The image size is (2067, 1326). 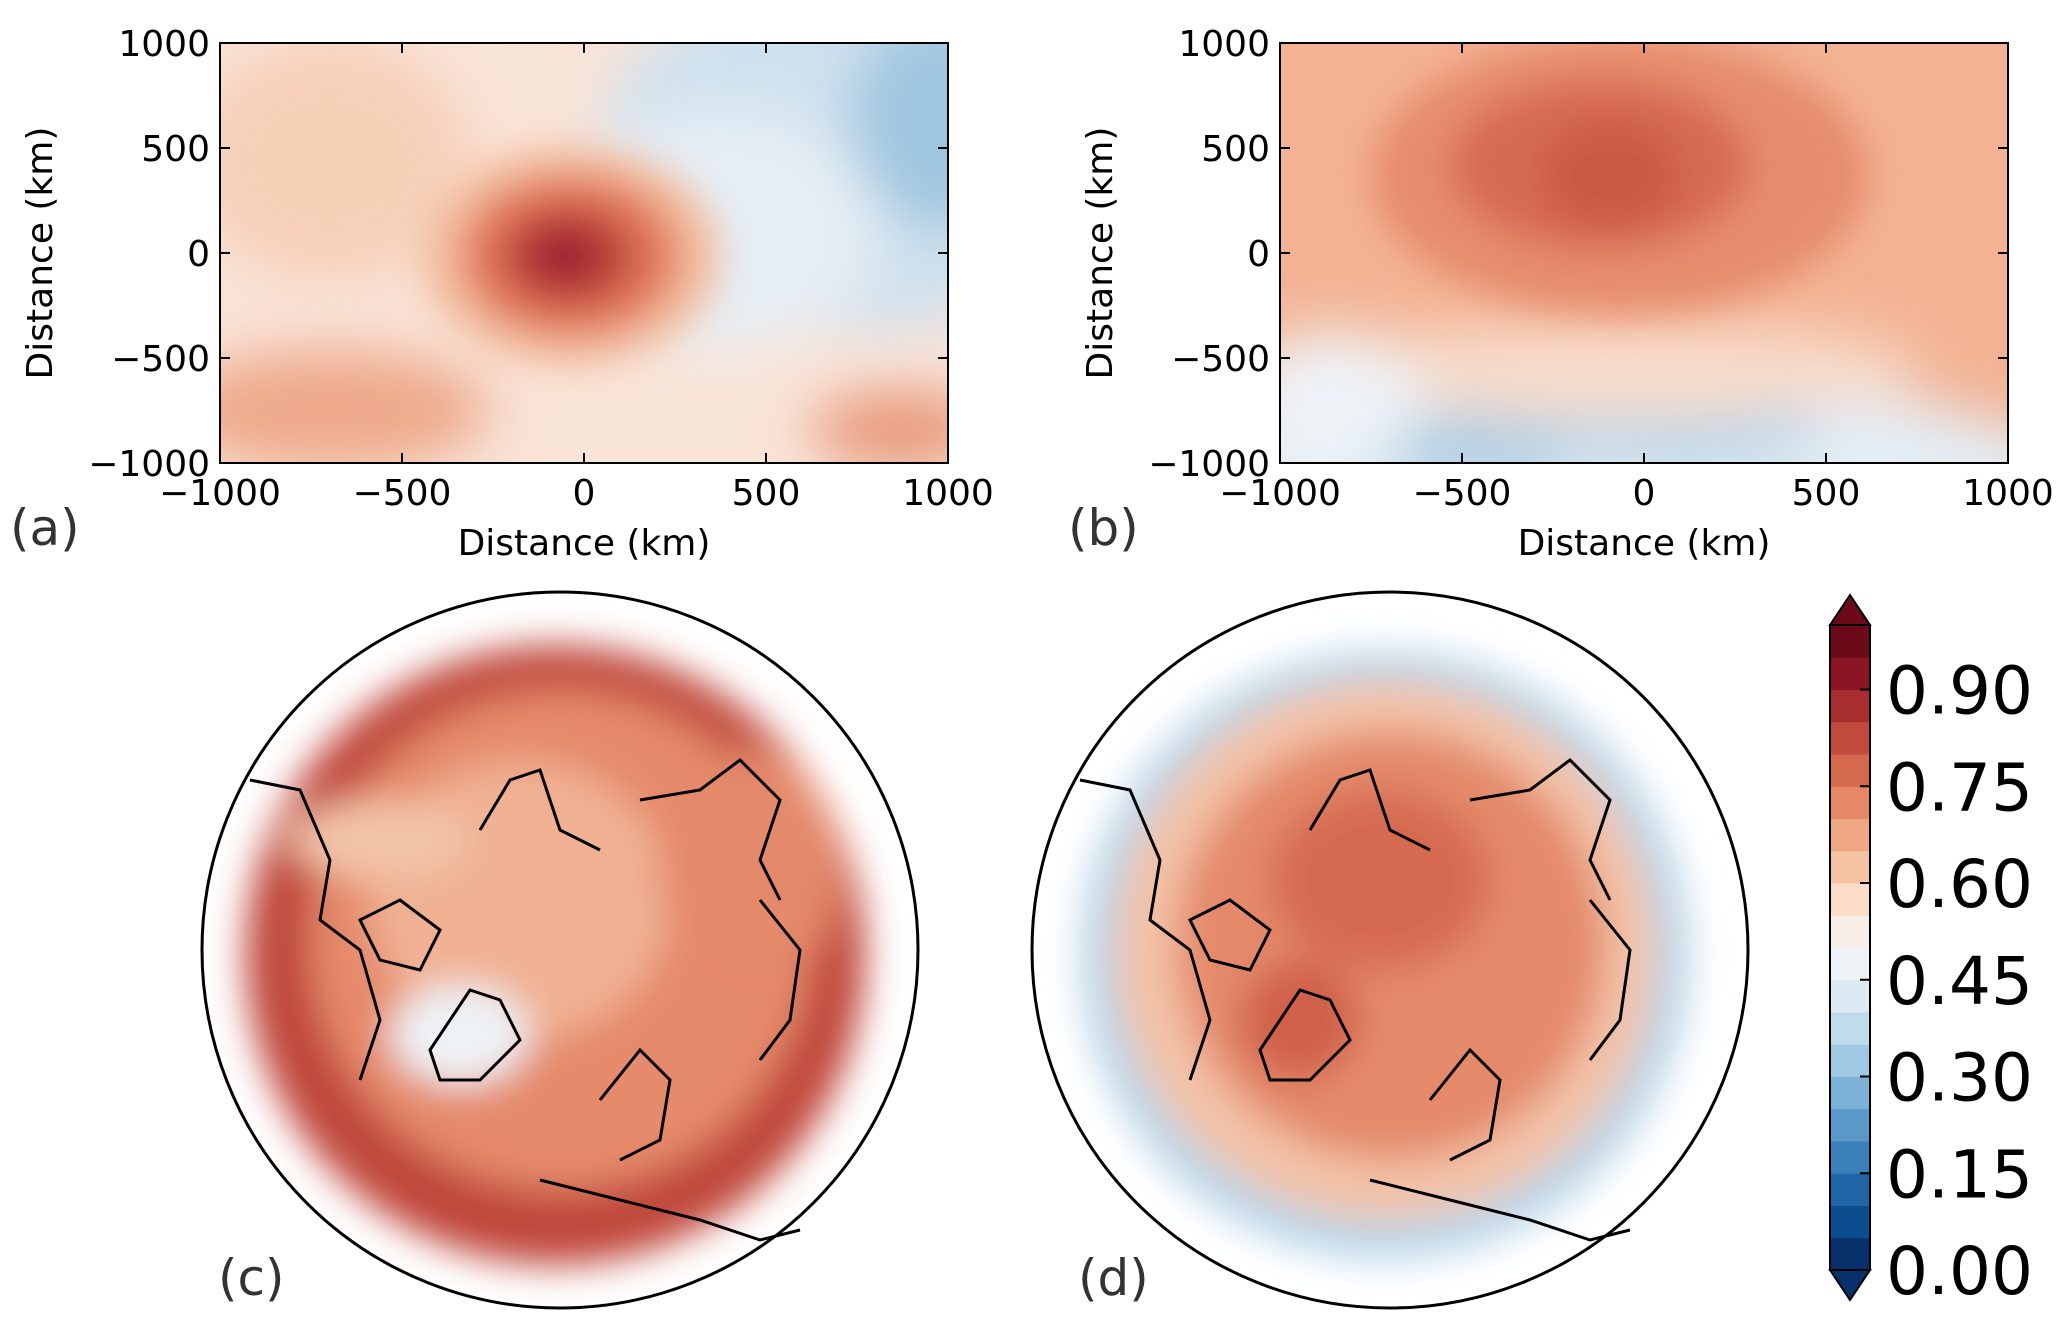 What do you see at coordinates (570, 256) in the screenshot?
I see `peak-a` at bounding box center [570, 256].